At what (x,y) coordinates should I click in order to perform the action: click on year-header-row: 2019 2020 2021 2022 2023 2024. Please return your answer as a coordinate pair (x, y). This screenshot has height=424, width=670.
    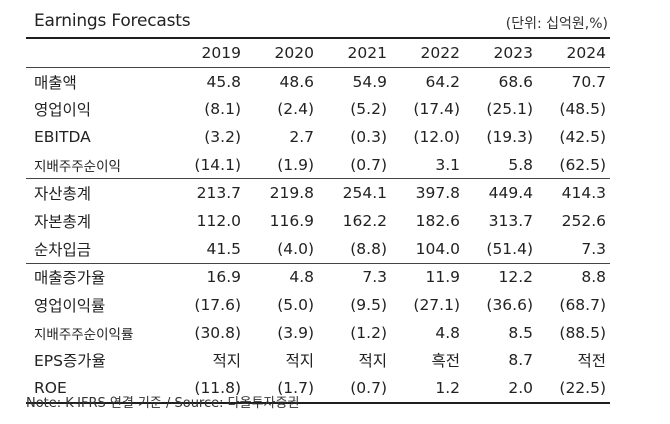
    Looking at the image, I should click on (318, 53).